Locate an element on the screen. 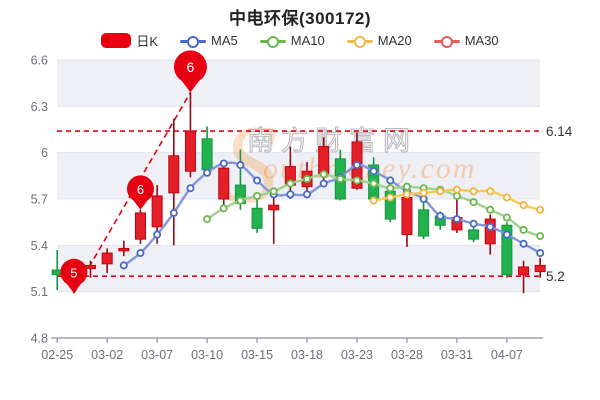 The image size is (600, 400). kline-swatch-icon is located at coordinates (116, 40).